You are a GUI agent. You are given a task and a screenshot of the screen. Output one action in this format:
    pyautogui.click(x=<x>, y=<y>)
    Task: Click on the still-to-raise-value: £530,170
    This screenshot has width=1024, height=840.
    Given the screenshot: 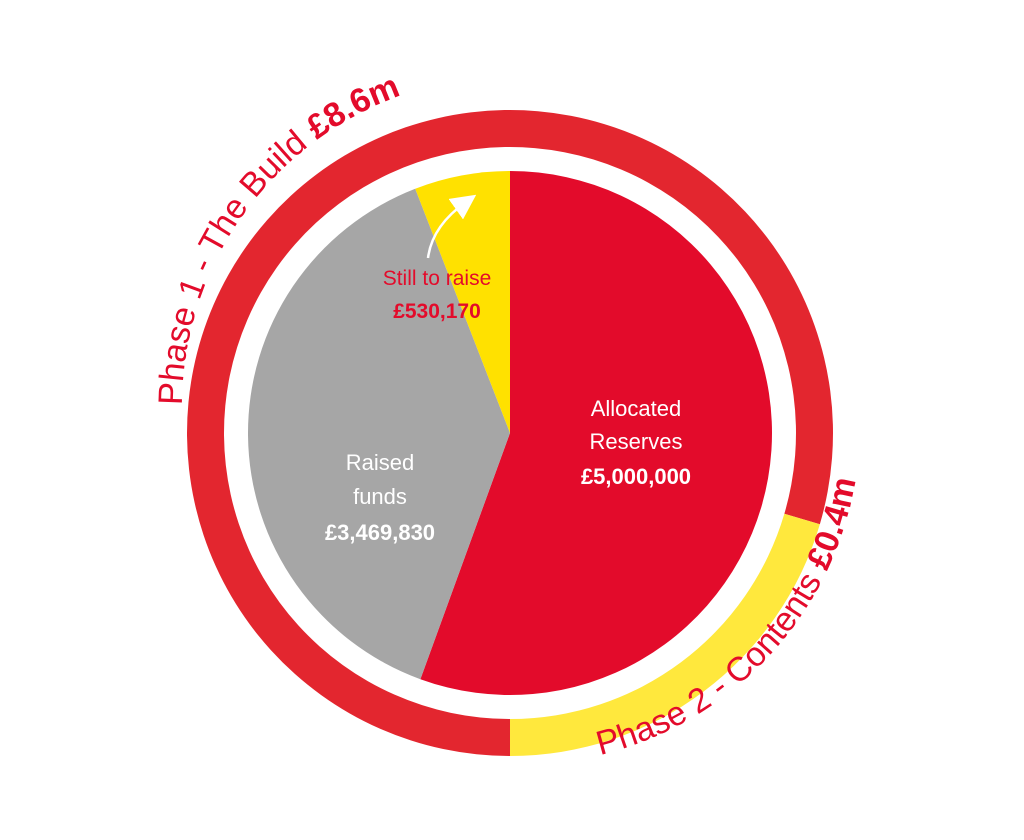 What is the action you would take?
    pyautogui.click(x=437, y=311)
    